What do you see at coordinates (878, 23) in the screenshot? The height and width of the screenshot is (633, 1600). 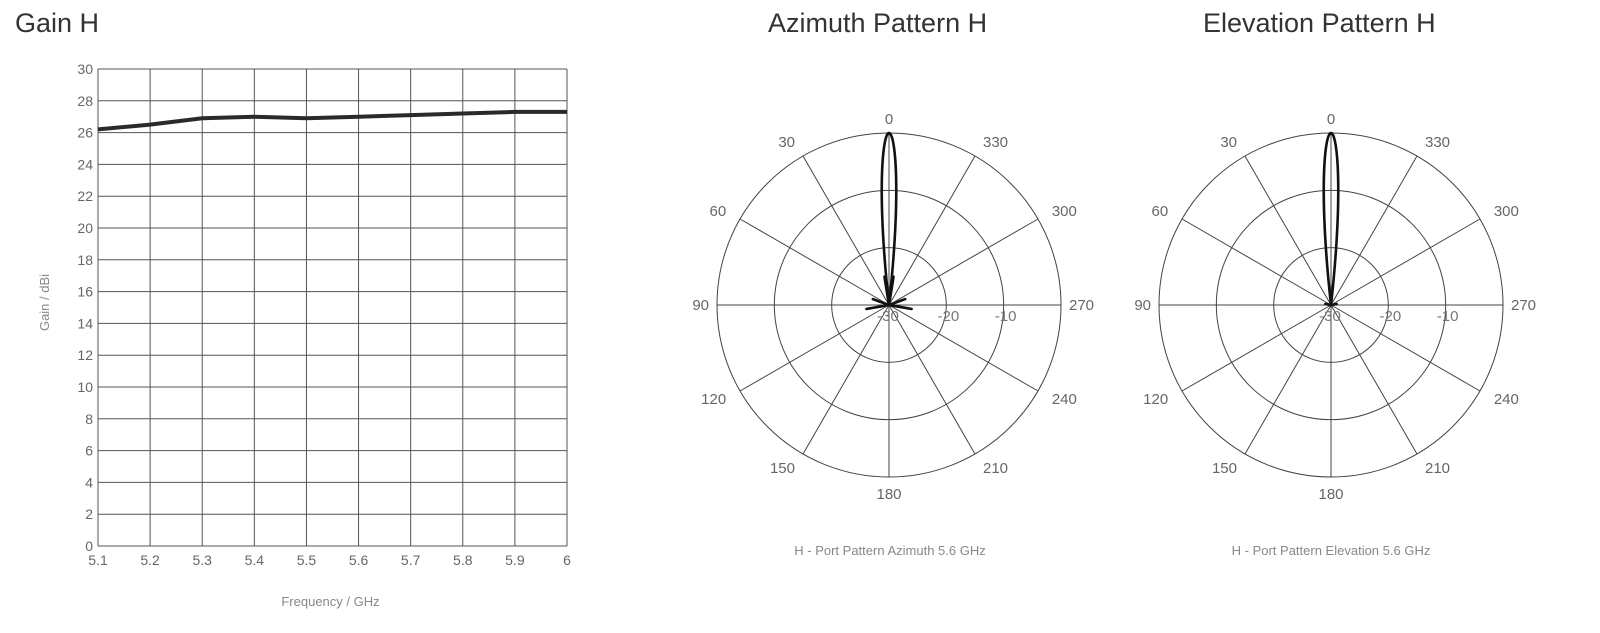 I see `azimuth-chart-title: Azimuth Pattern H` at bounding box center [878, 23].